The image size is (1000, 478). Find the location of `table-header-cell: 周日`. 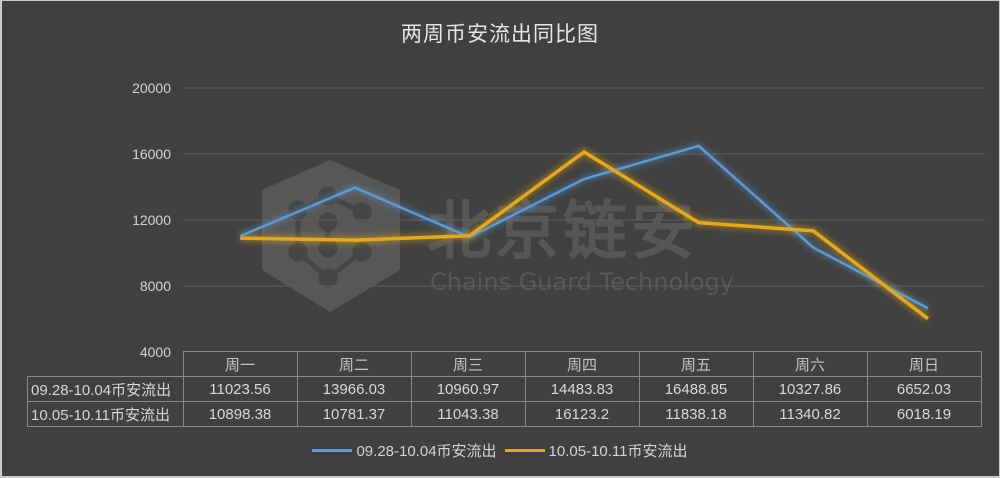

table-header-cell: 周日 is located at coordinates (924, 364).